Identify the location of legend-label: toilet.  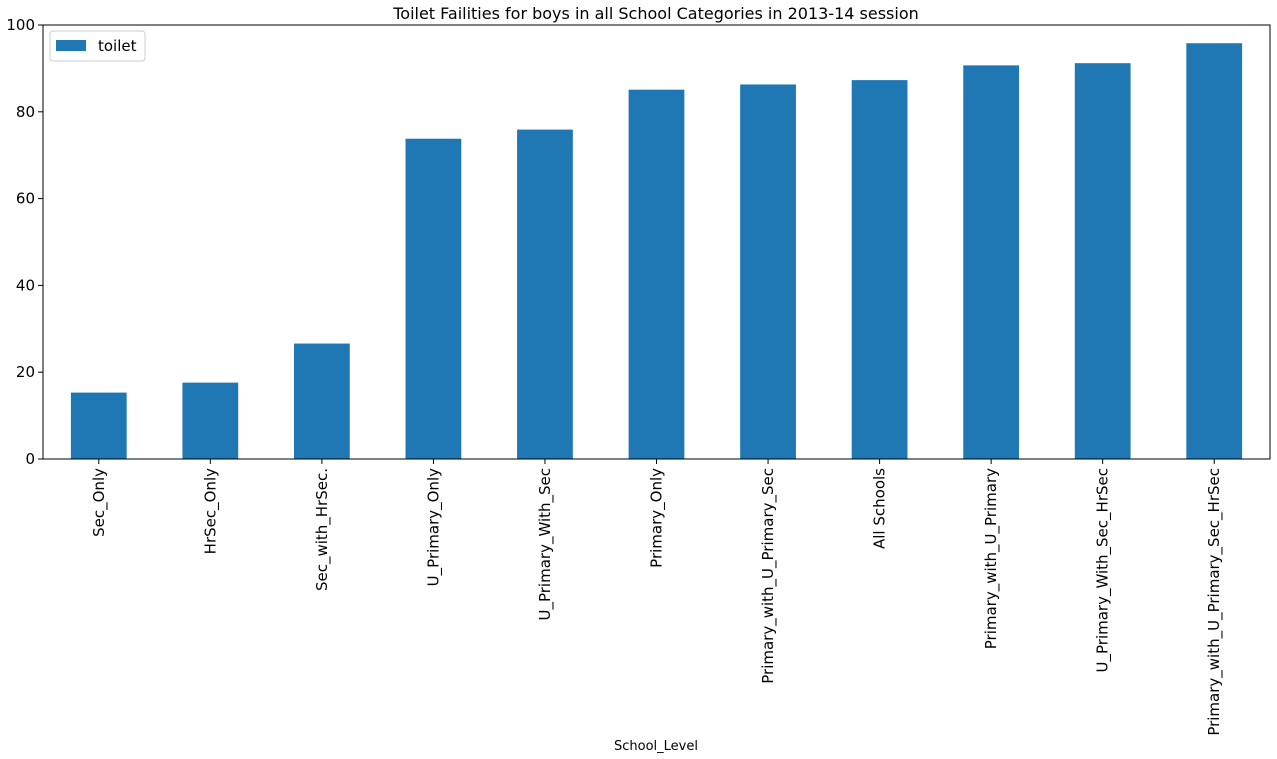
(117, 46).